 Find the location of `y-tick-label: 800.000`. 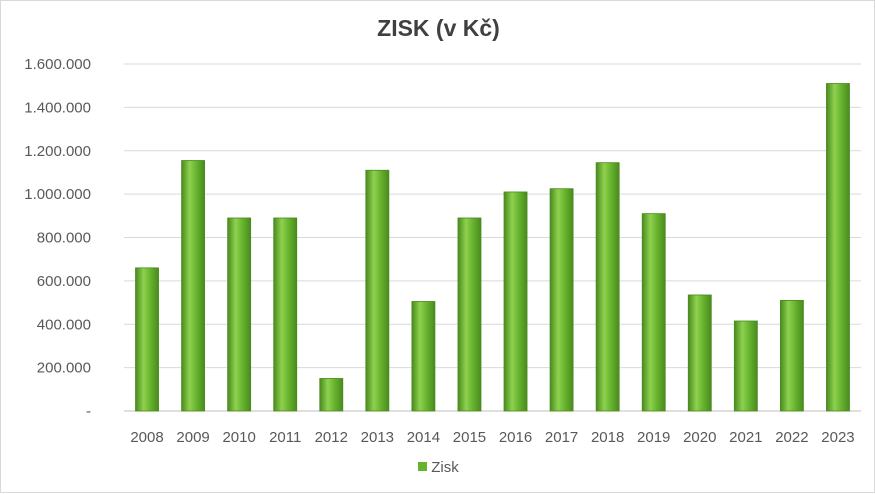

y-tick-label: 800.000 is located at coordinates (64, 238).